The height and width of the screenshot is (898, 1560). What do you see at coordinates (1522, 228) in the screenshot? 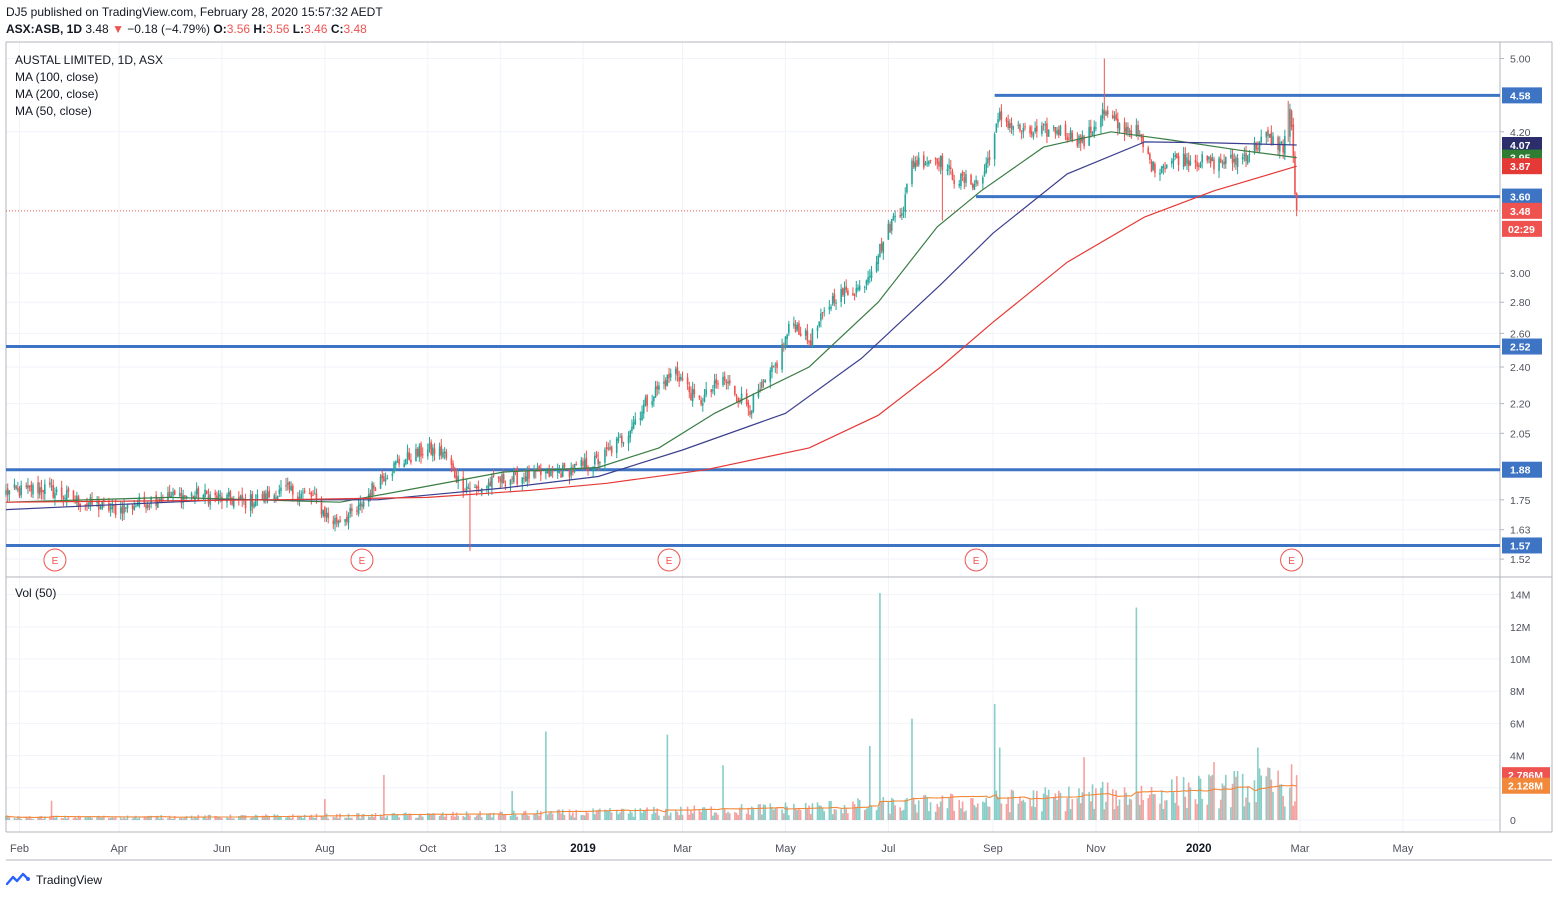
I see `countdown-badge` at bounding box center [1522, 228].